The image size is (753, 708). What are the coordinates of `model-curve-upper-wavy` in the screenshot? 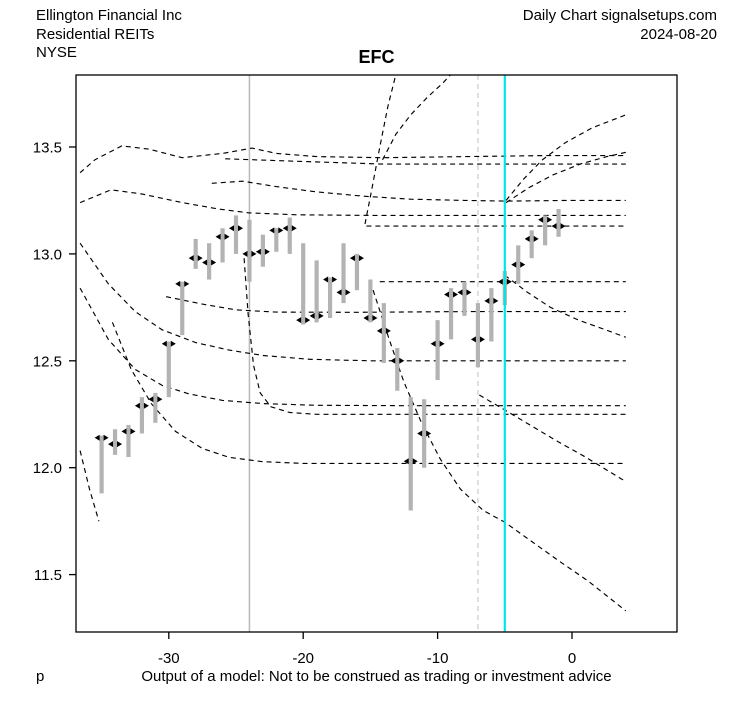 It's located at (352, 159).